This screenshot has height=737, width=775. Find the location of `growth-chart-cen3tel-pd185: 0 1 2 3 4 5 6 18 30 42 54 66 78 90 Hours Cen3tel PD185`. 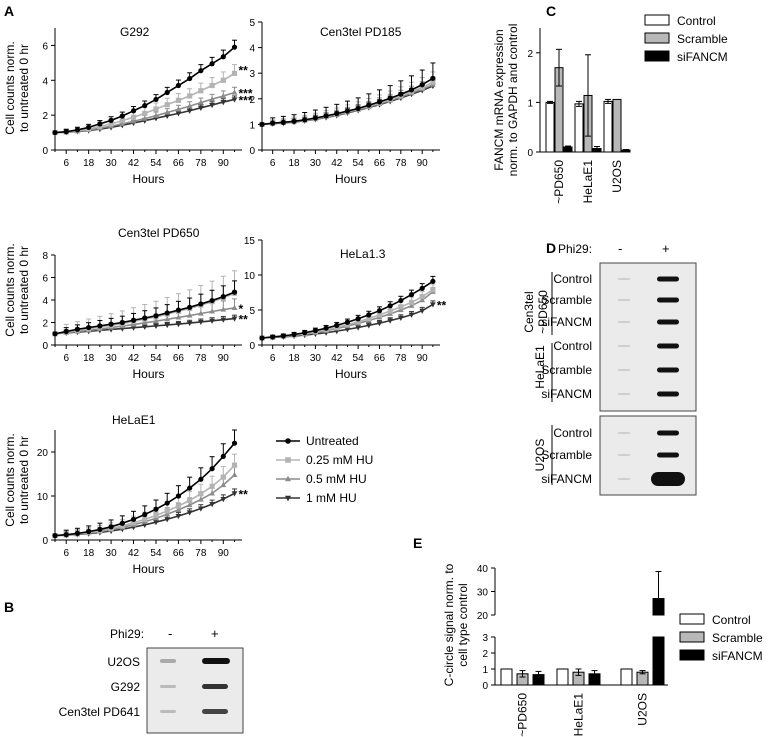

growth-chart-cen3tel-pd185: 0 1 2 3 4 5 6 18 30 42 54 66 78 90 Hours Cen3tel PD185 is located at coordinates (344, 102).